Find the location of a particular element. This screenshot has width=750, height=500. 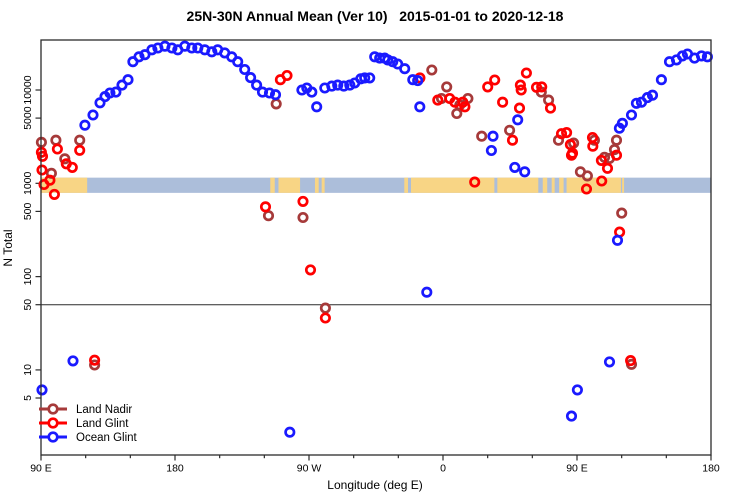

y-tick-label: 1000 is located at coordinates (28, 183).